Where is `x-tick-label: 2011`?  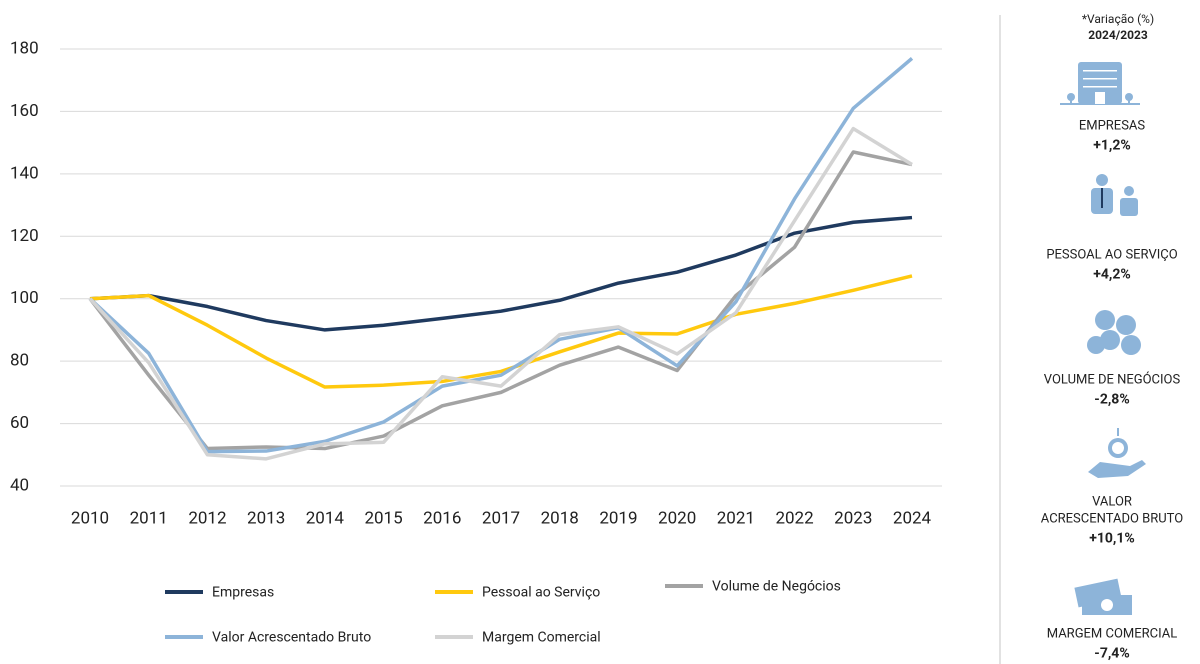
x-tick-label: 2011 is located at coordinates (149, 518).